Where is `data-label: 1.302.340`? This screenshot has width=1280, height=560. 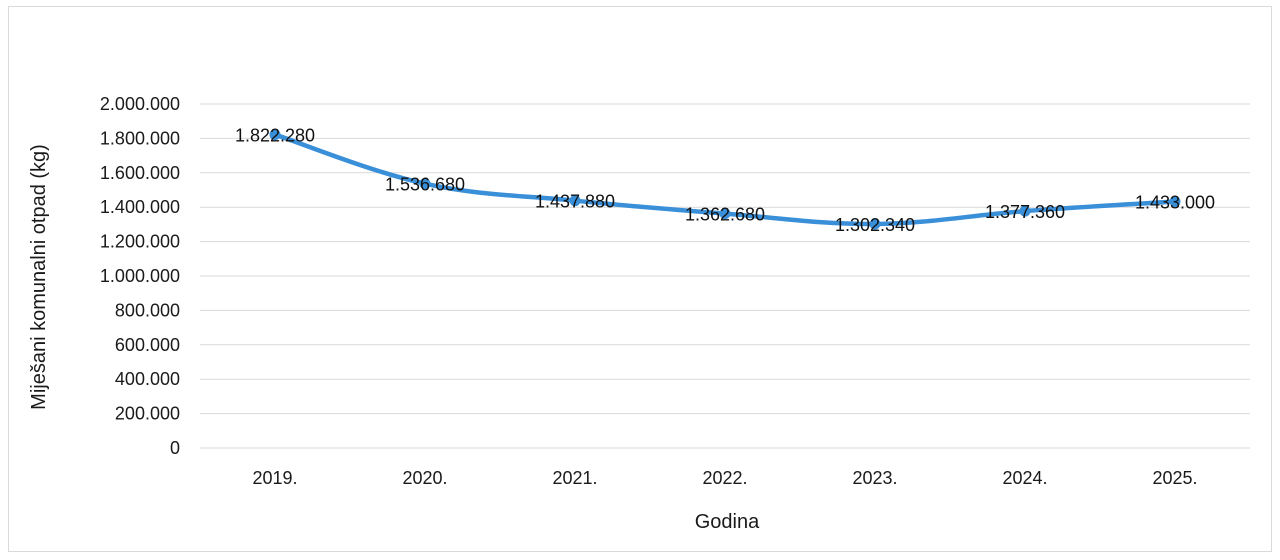
data-label: 1.302.340 is located at coordinates (875, 225).